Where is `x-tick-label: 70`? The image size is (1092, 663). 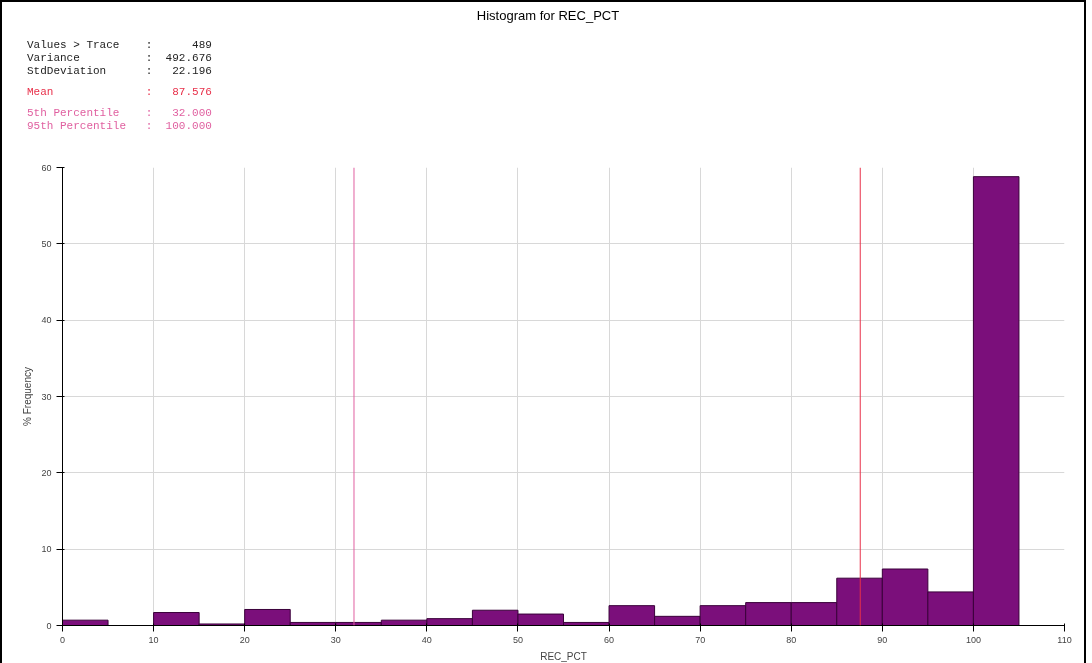 x-tick-label: 70 is located at coordinates (700, 639).